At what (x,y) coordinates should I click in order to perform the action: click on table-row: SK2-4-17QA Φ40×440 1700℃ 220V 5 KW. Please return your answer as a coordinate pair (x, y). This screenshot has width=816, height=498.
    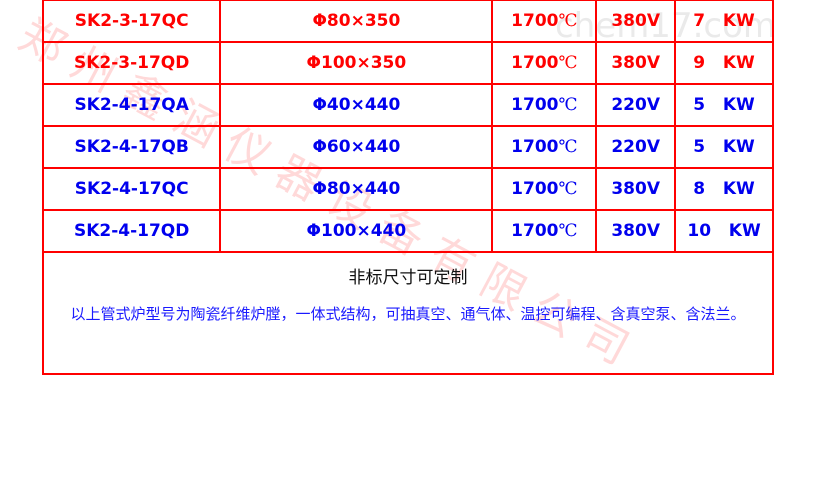
    Looking at the image, I should click on (407, 105).